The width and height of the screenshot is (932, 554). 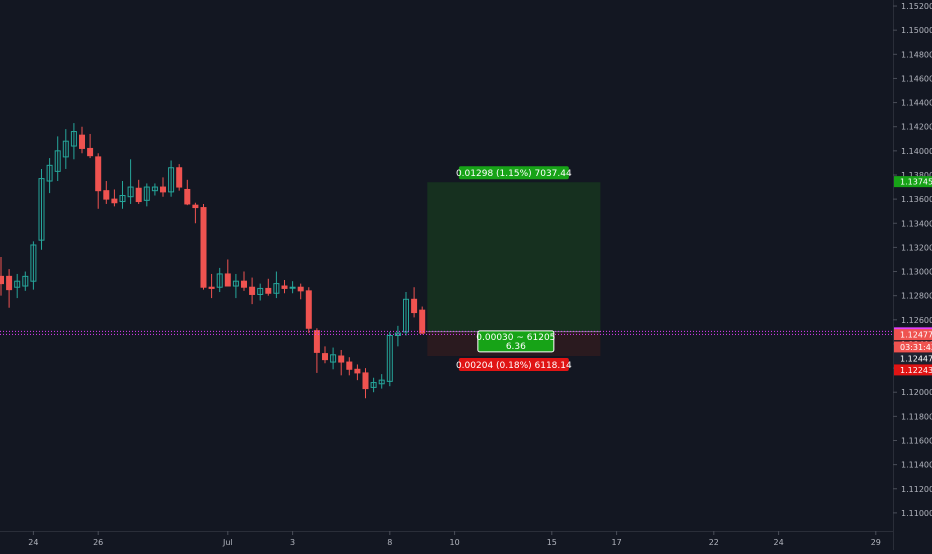 I want to click on center-label-line2: 6.36, so click(x=516, y=347).